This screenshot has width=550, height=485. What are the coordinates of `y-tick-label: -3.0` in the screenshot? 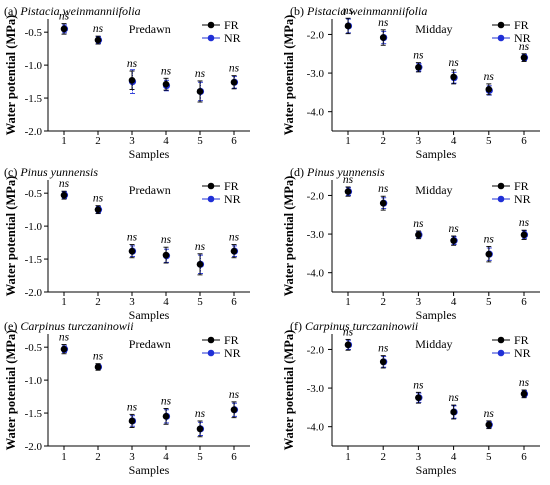 It's located at (316, 235).